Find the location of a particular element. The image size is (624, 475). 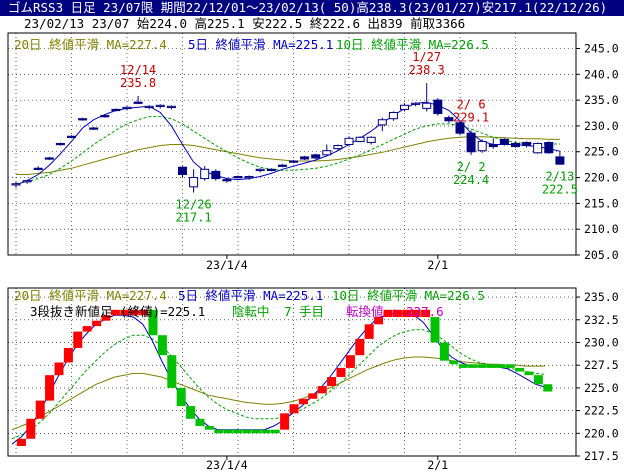

y-tick-label: 210.0 is located at coordinates (601, 229).